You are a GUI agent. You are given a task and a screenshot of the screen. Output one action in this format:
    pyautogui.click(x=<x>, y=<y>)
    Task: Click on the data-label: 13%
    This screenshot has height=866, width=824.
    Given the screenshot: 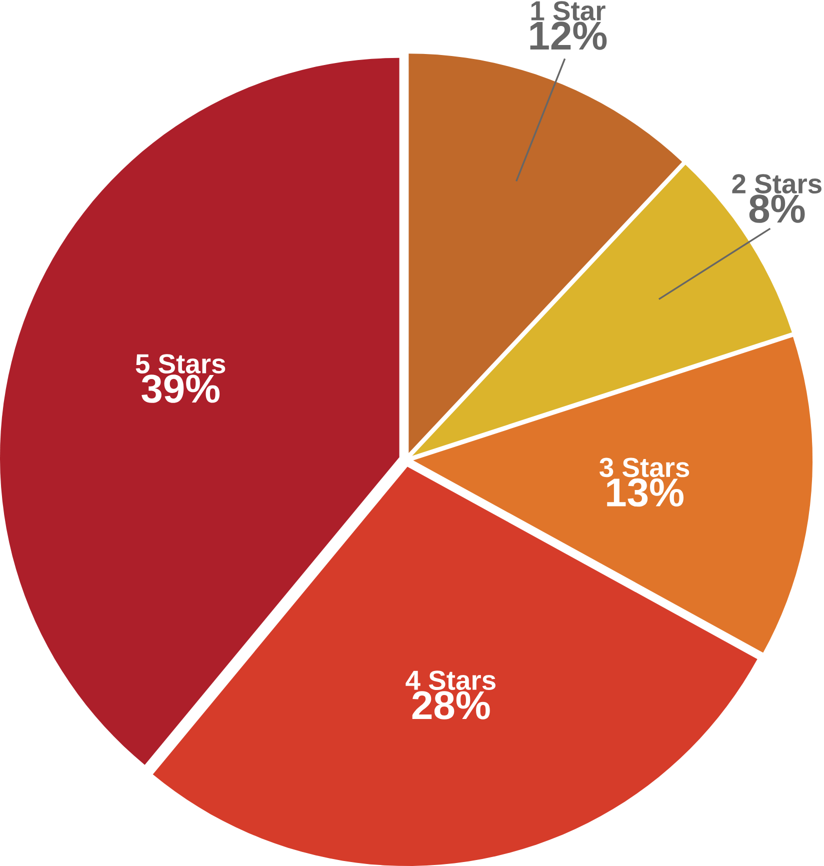 What is the action you would take?
    pyautogui.click(x=645, y=492)
    